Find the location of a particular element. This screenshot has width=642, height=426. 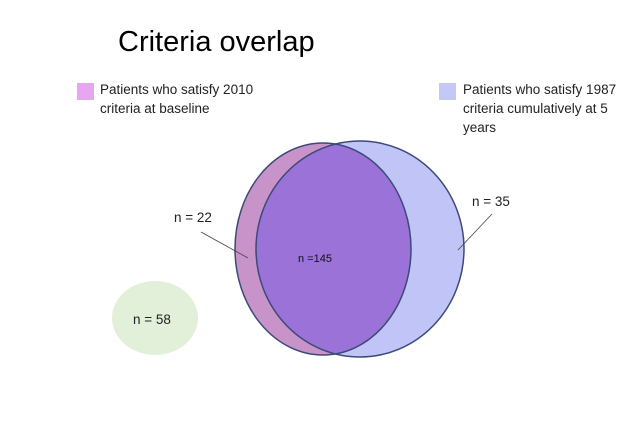

callout-line-only1987 is located at coordinates (475, 232).